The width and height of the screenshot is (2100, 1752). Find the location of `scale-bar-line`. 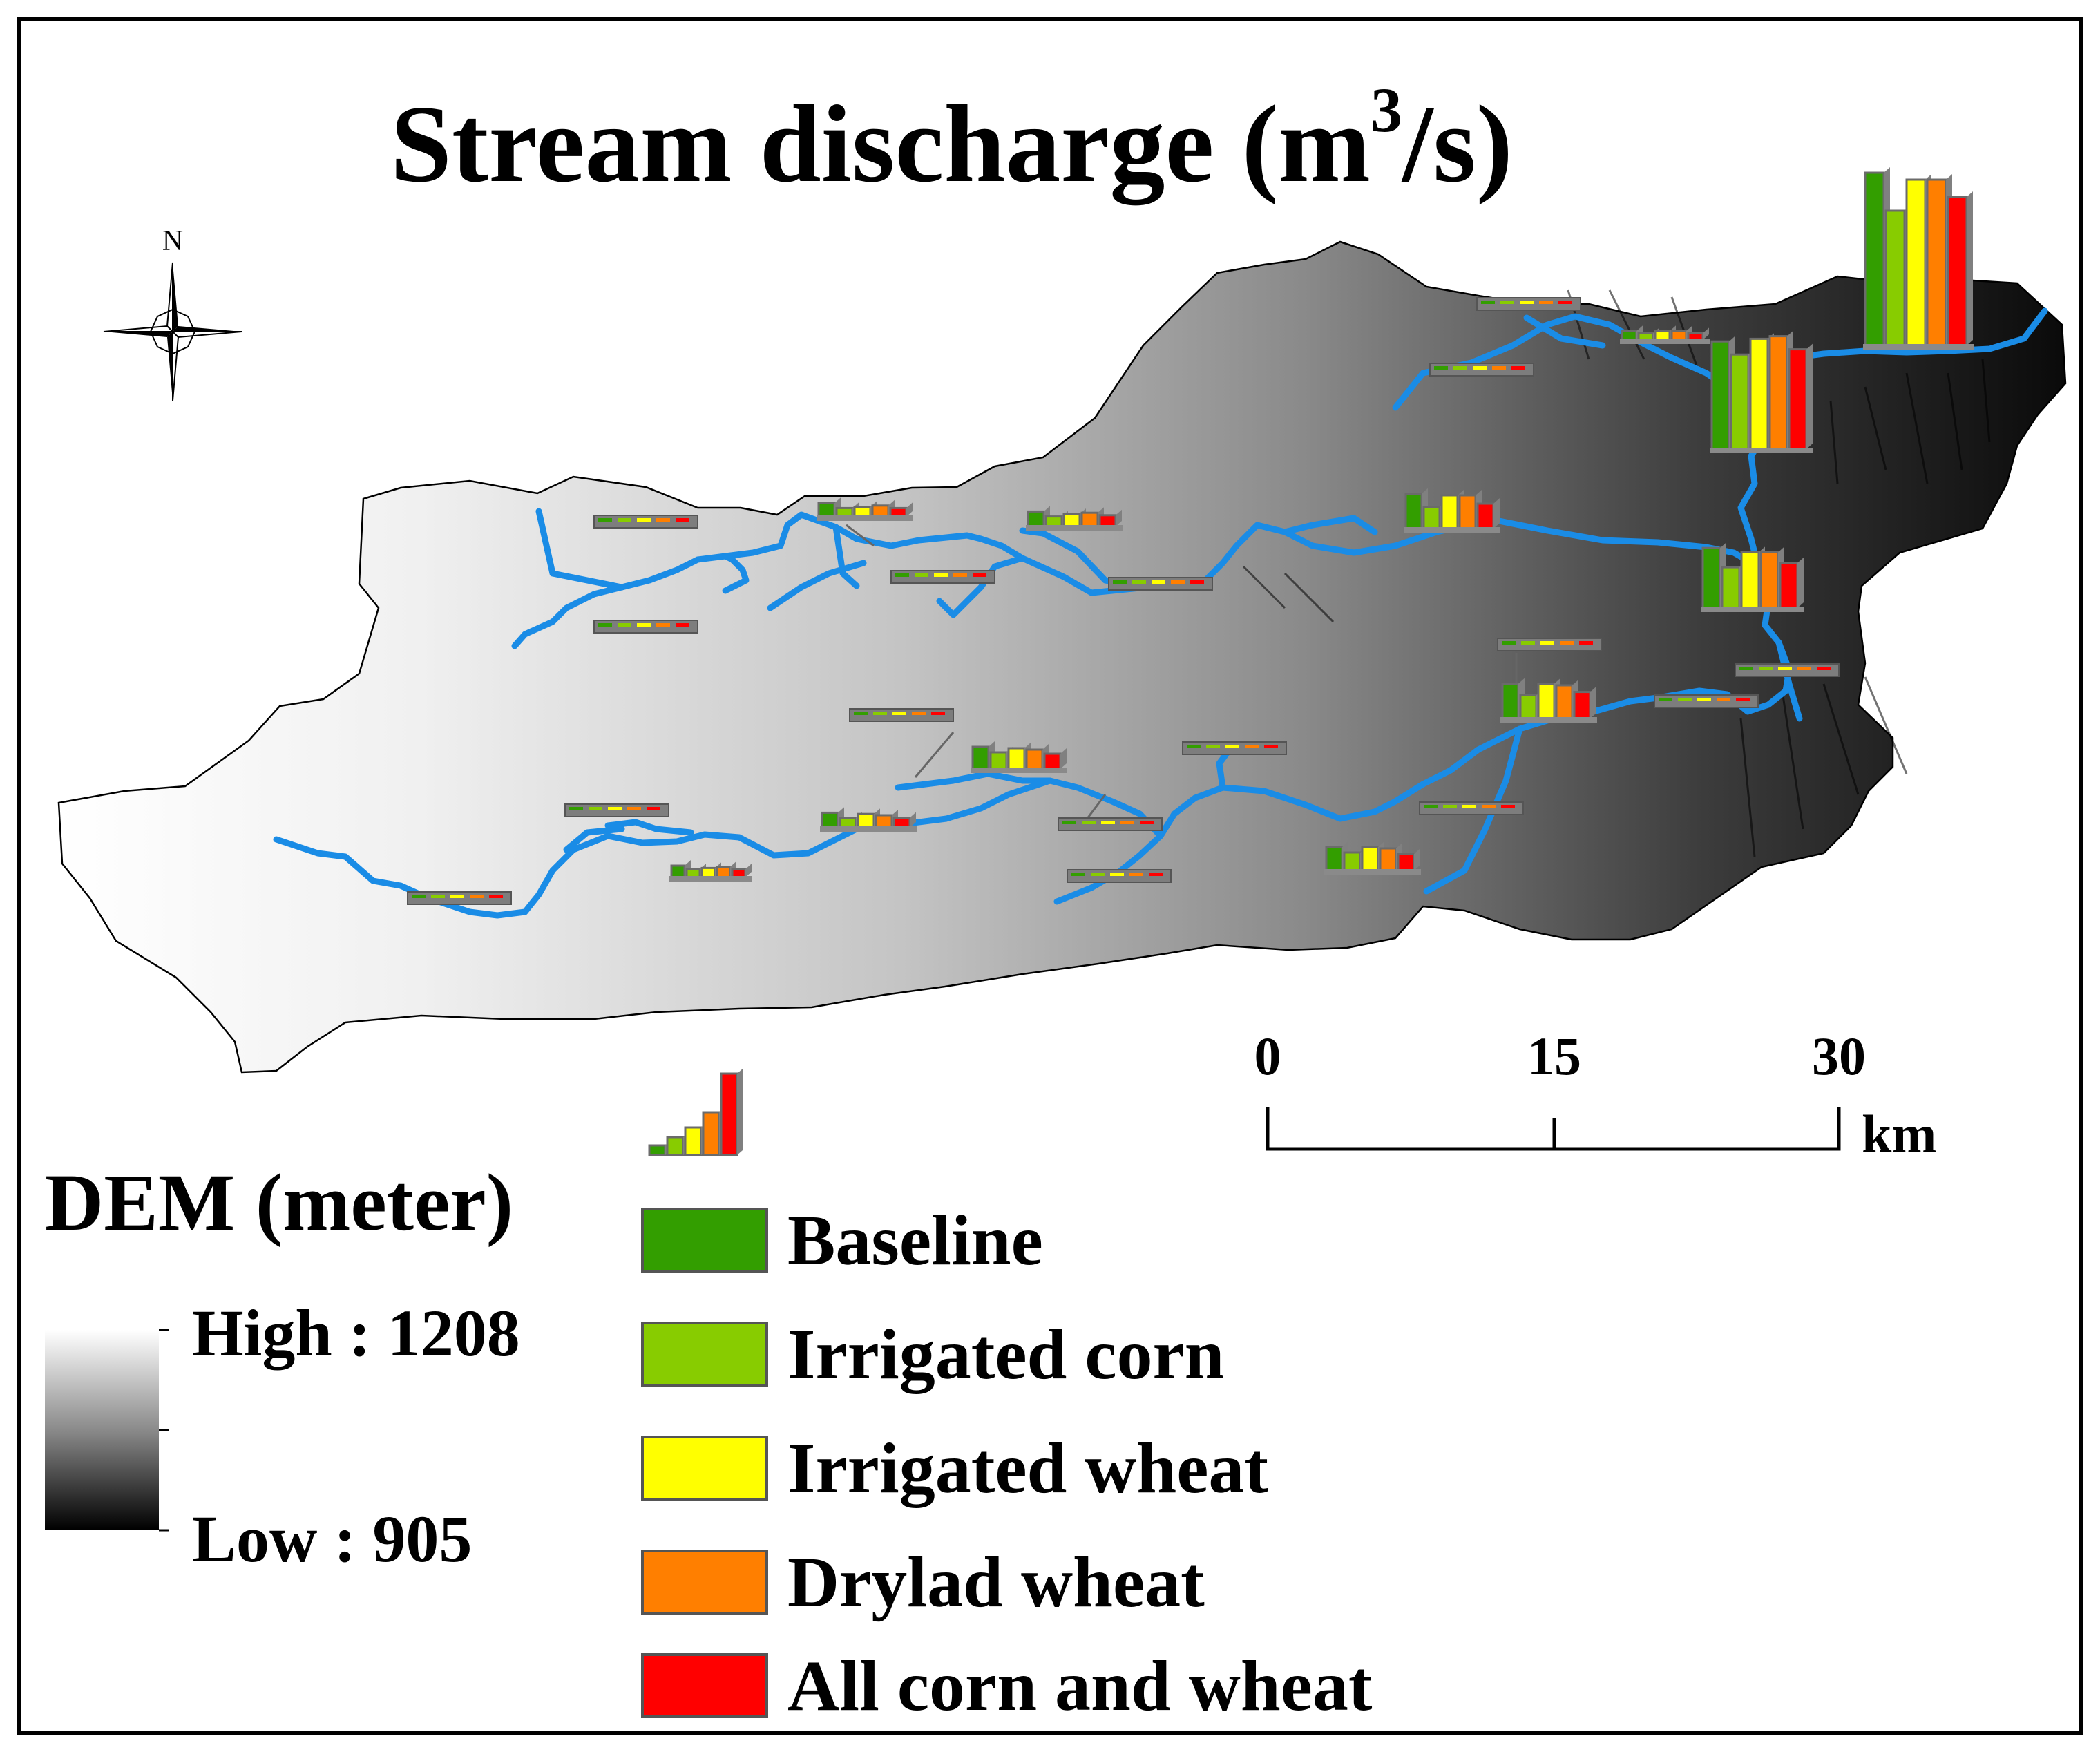

scale-bar-line is located at coordinates (1553, 1129).